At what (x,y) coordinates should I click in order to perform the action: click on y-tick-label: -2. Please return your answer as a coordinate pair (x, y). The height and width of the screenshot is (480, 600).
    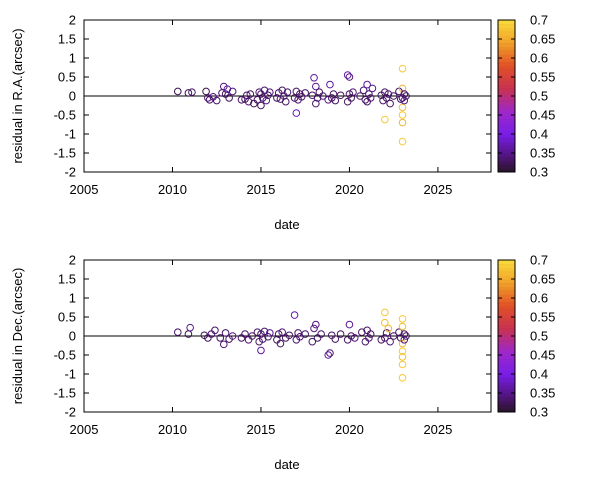
    Looking at the image, I should click on (70, 412).